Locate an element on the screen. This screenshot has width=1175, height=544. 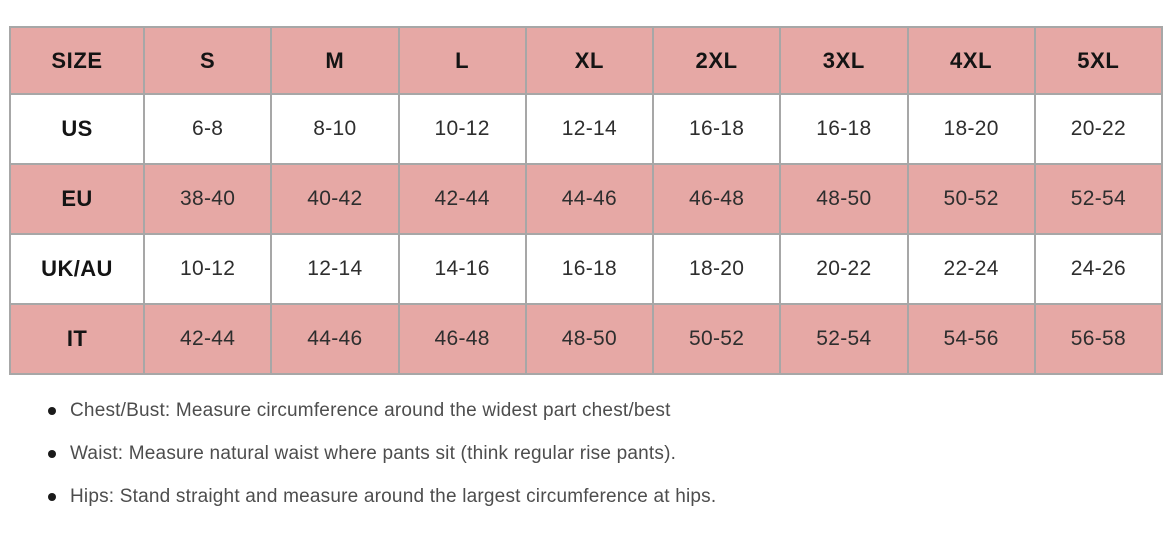
size-chart-head: SIZE S M L XL 2XL 3XL 4XL 5XL is located at coordinates (586, 60).